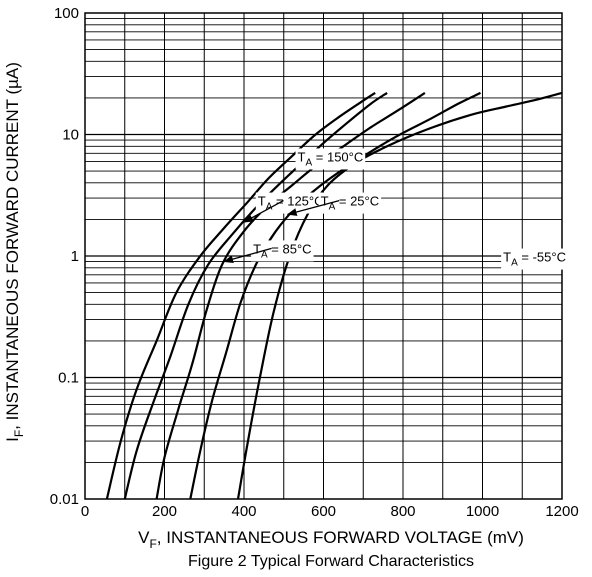  I want to click on series-label-0-main: T, so click(302, 156).